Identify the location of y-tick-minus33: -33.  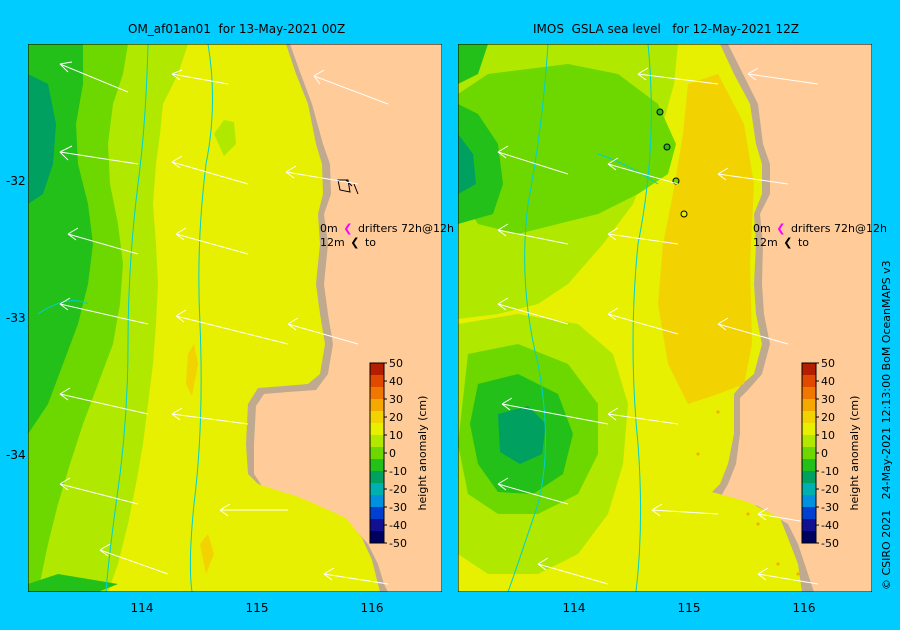
(16, 318).